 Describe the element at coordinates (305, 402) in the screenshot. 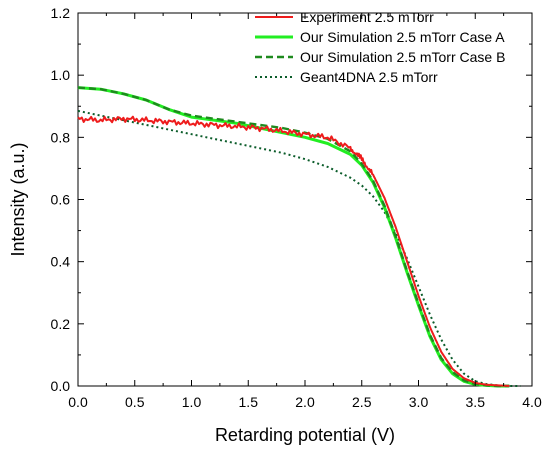

I see `x-tick-label: 2.0` at that location.